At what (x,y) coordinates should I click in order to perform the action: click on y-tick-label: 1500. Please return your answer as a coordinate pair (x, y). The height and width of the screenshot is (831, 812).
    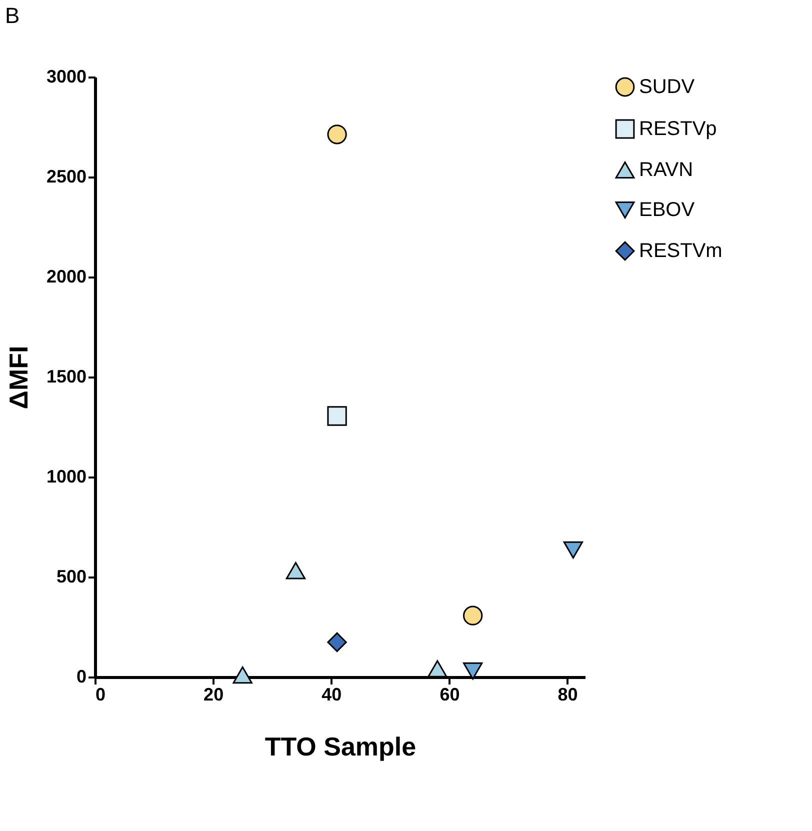
    Looking at the image, I should click on (66, 376).